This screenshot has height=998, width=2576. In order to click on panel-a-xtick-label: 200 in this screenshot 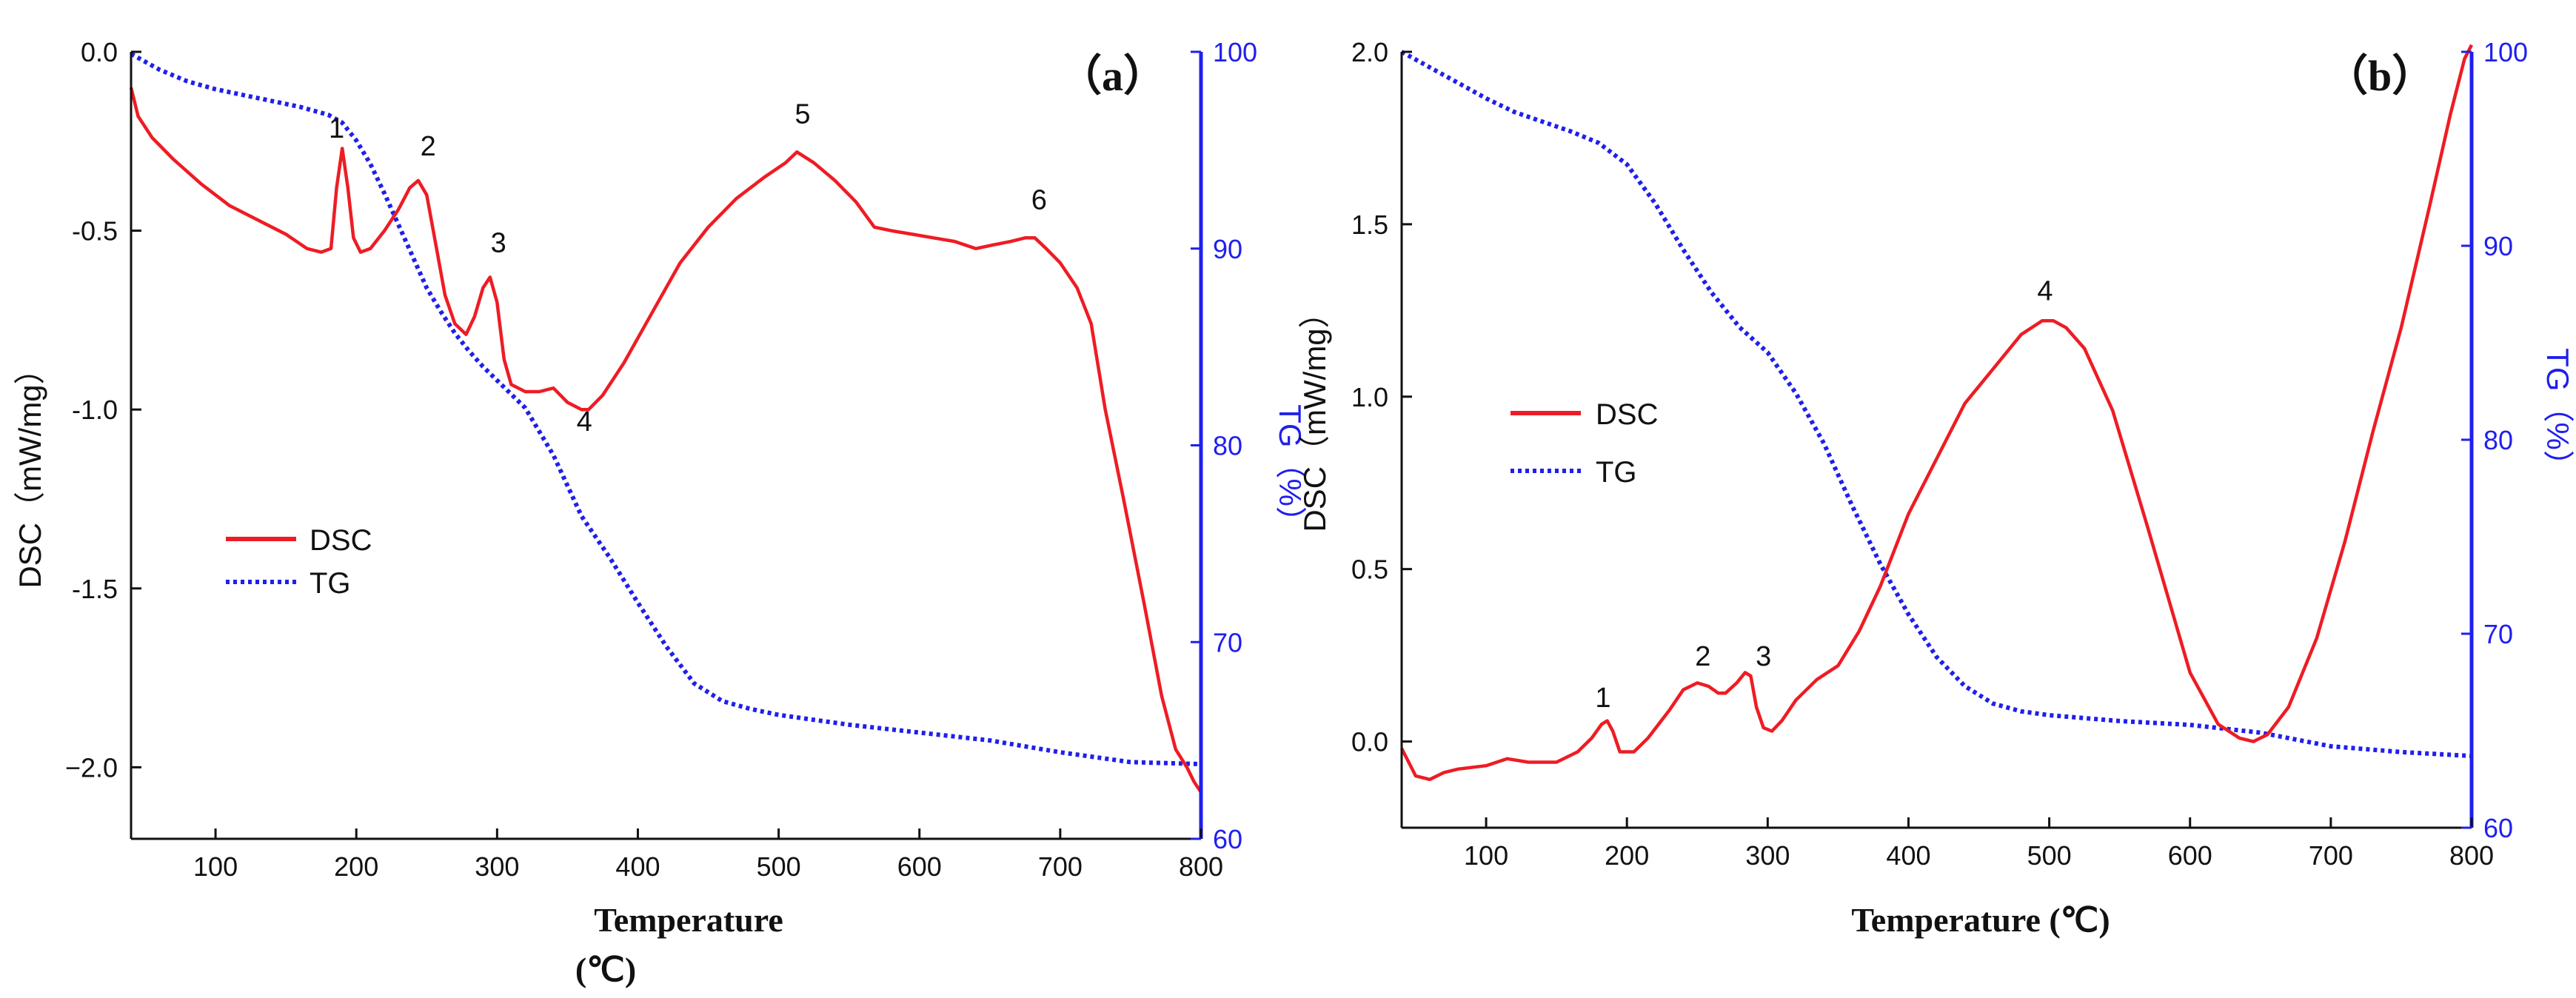, I will do `click(356, 866)`.